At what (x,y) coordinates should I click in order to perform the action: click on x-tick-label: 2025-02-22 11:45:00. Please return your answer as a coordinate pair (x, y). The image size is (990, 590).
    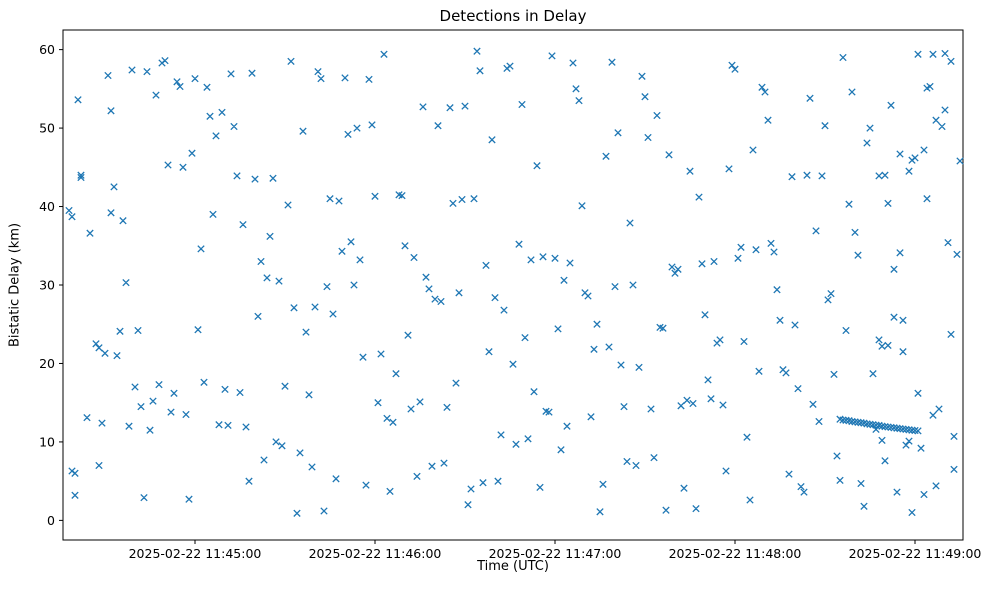
    Looking at the image, I should click on (195, 553).